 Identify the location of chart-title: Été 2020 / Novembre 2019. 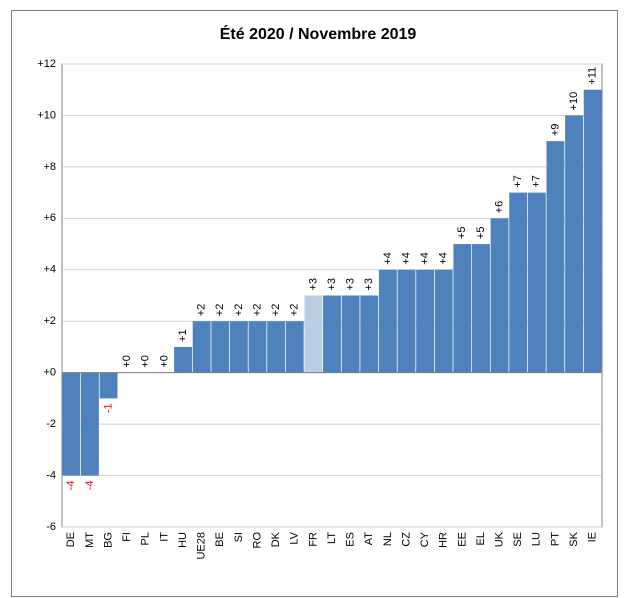
(318, 33).